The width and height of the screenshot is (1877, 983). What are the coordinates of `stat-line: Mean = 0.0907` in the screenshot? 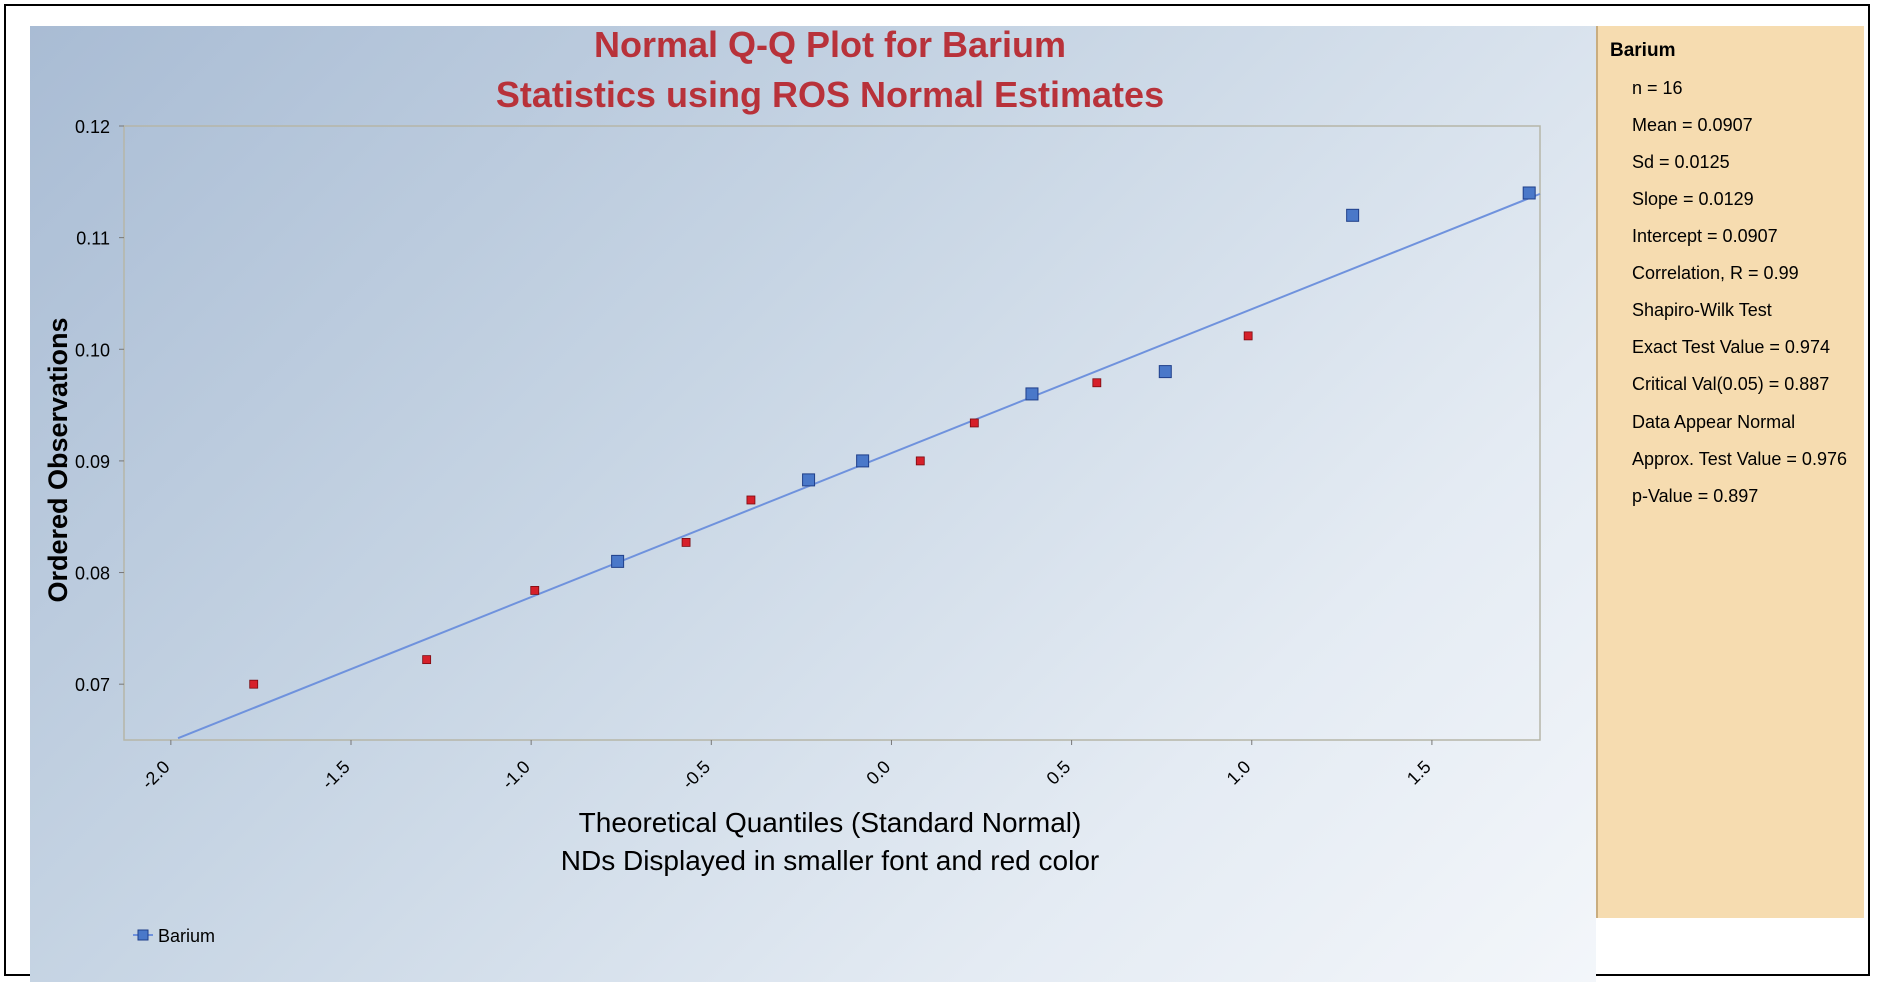 It's located at (1692, 125).